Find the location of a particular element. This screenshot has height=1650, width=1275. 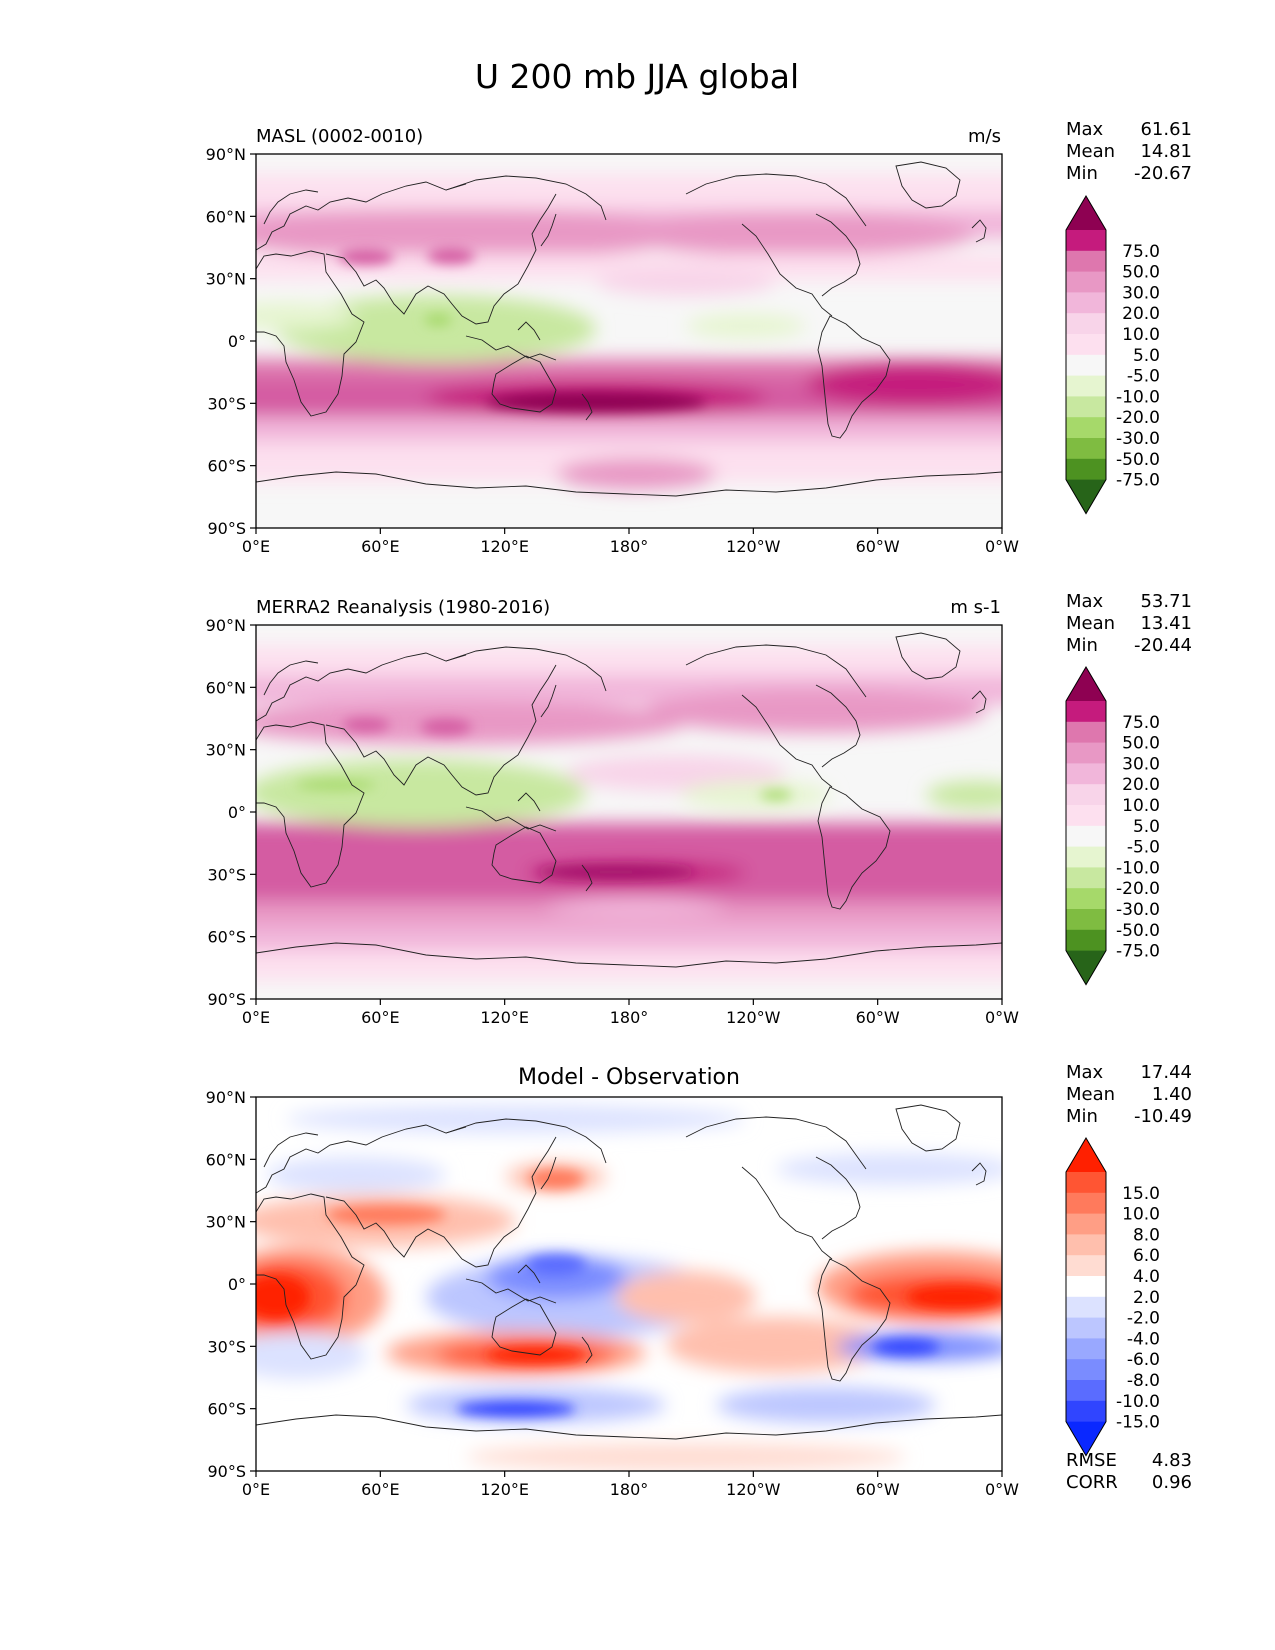

colorbar-outline is located at coordinates (1086, 355).